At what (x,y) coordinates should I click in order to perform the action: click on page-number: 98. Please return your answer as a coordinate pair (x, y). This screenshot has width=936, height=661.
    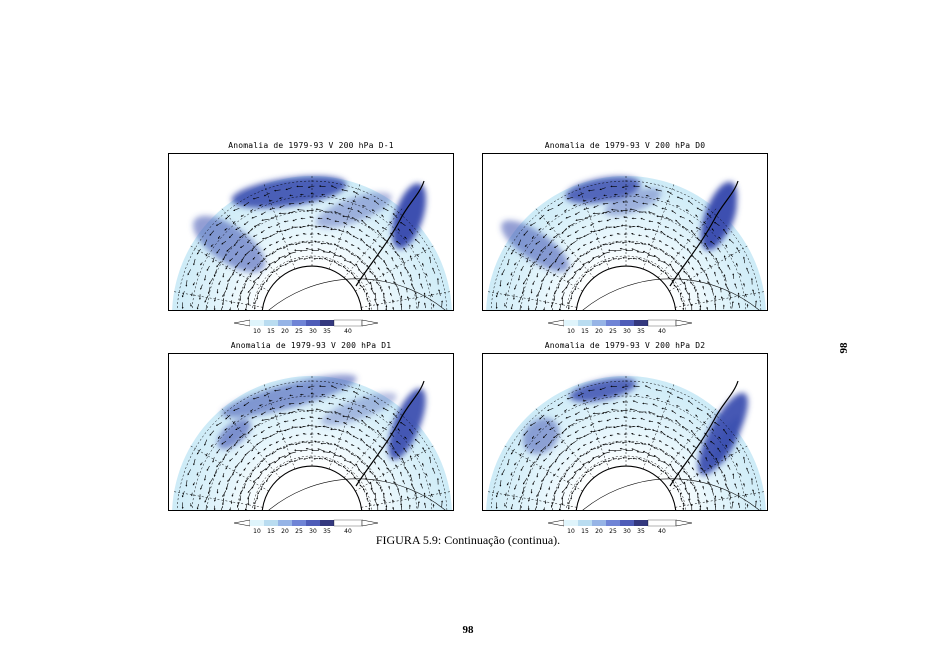
    Looking at the image, I should click on (468, 630).